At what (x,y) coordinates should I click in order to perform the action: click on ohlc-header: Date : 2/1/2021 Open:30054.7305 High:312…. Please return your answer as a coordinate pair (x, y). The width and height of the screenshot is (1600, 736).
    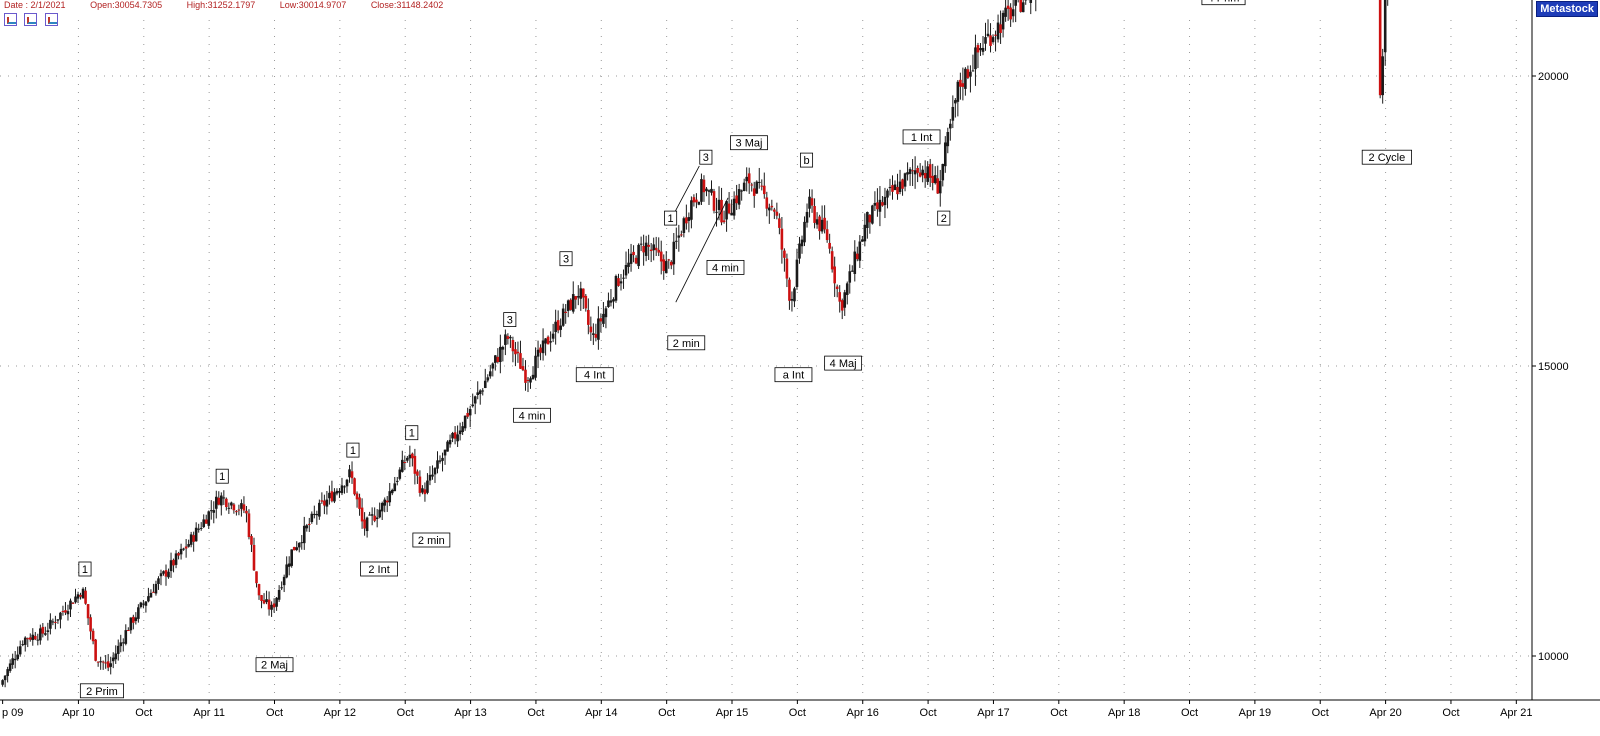
    Looking at the image, I should click on (234, 6).